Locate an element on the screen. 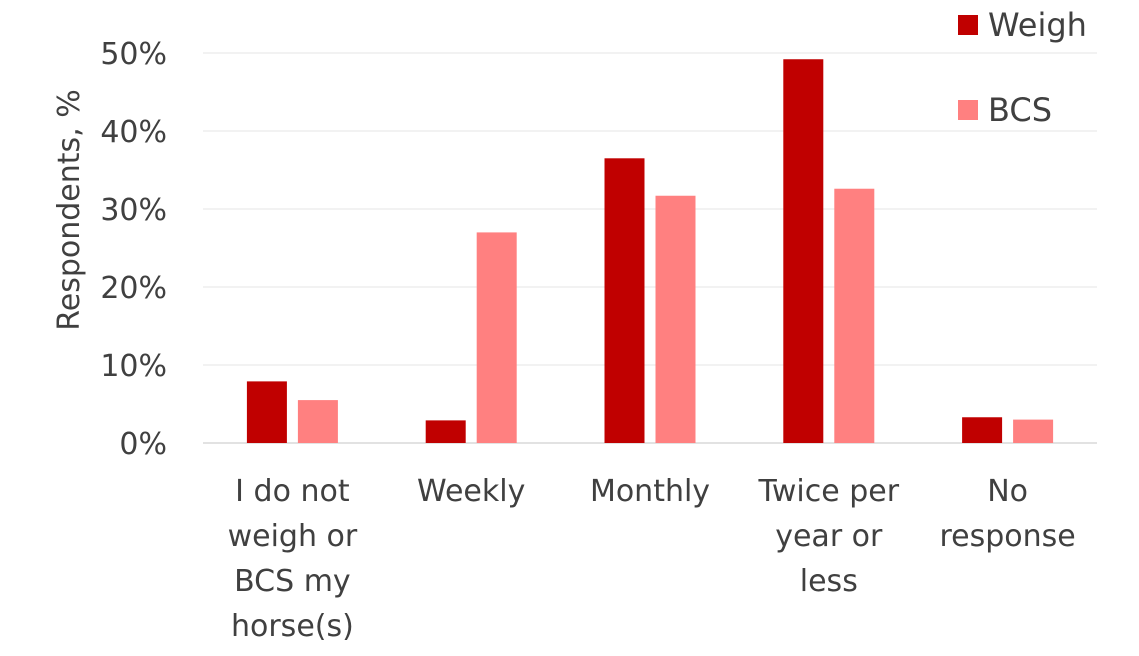  x-category-label: year or is located at coordinates (829, 536).